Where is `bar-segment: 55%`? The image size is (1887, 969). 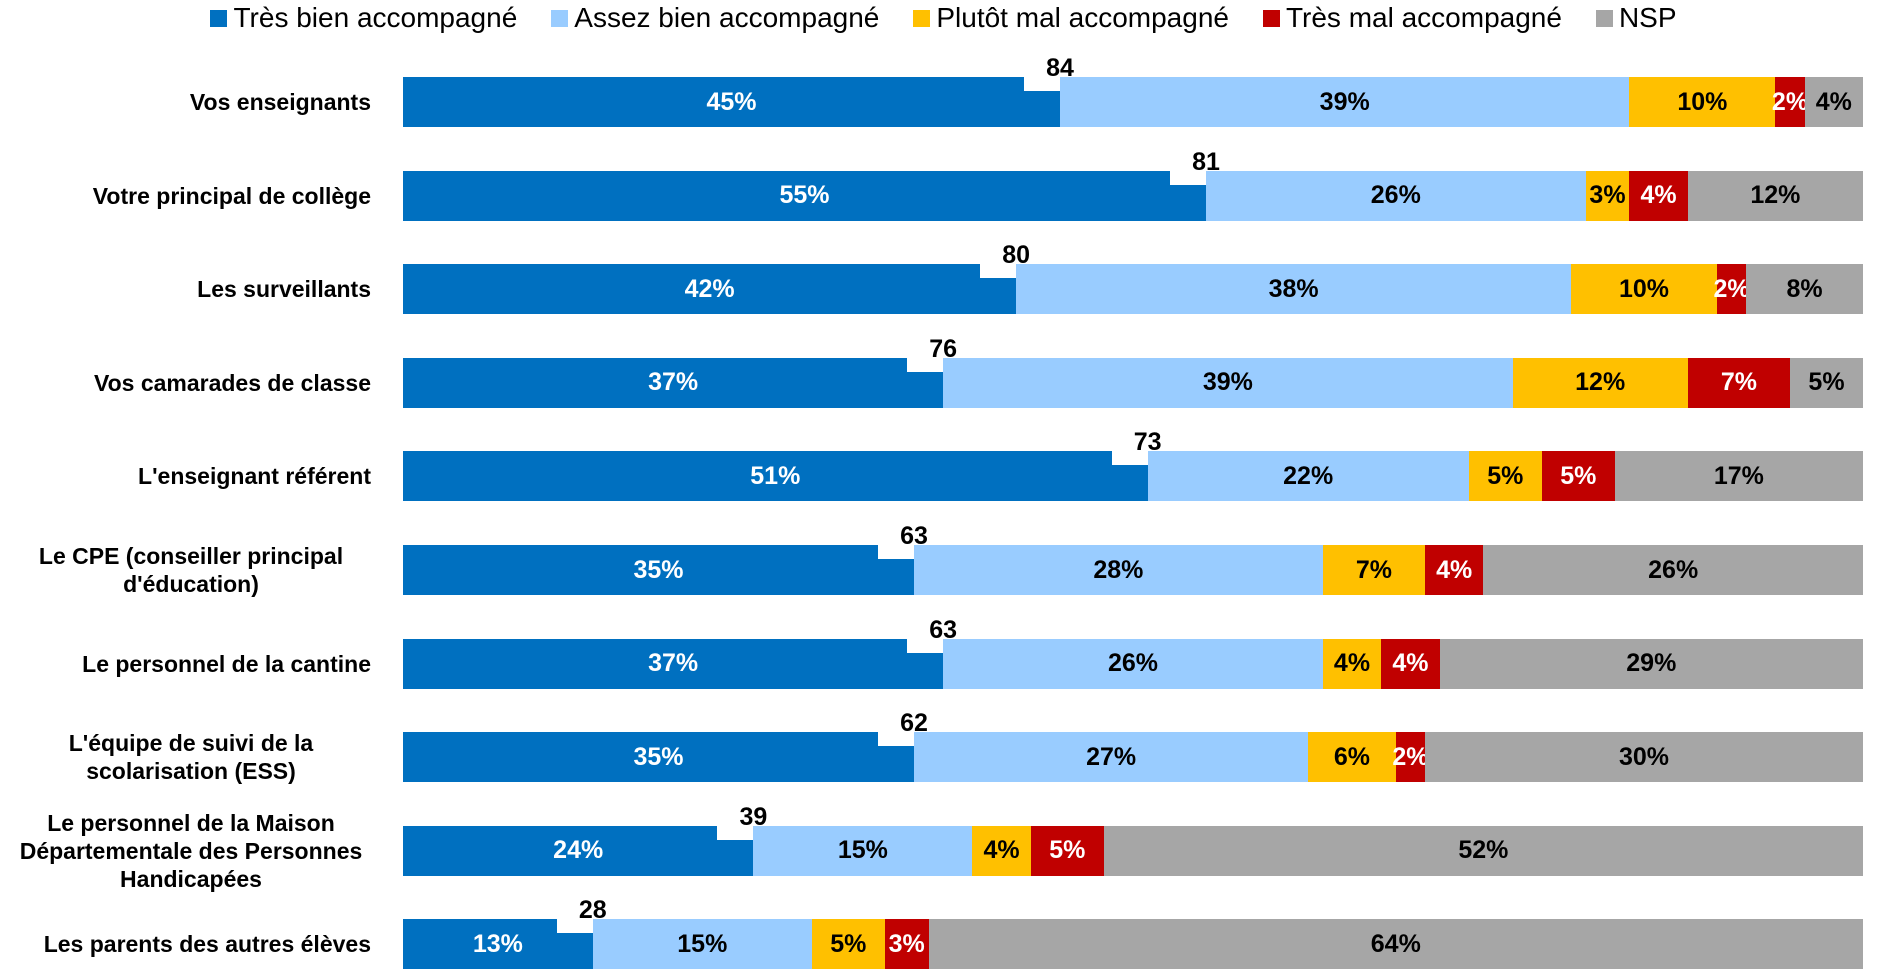 bar-segment: 55% is located at coordinates (804, 195).